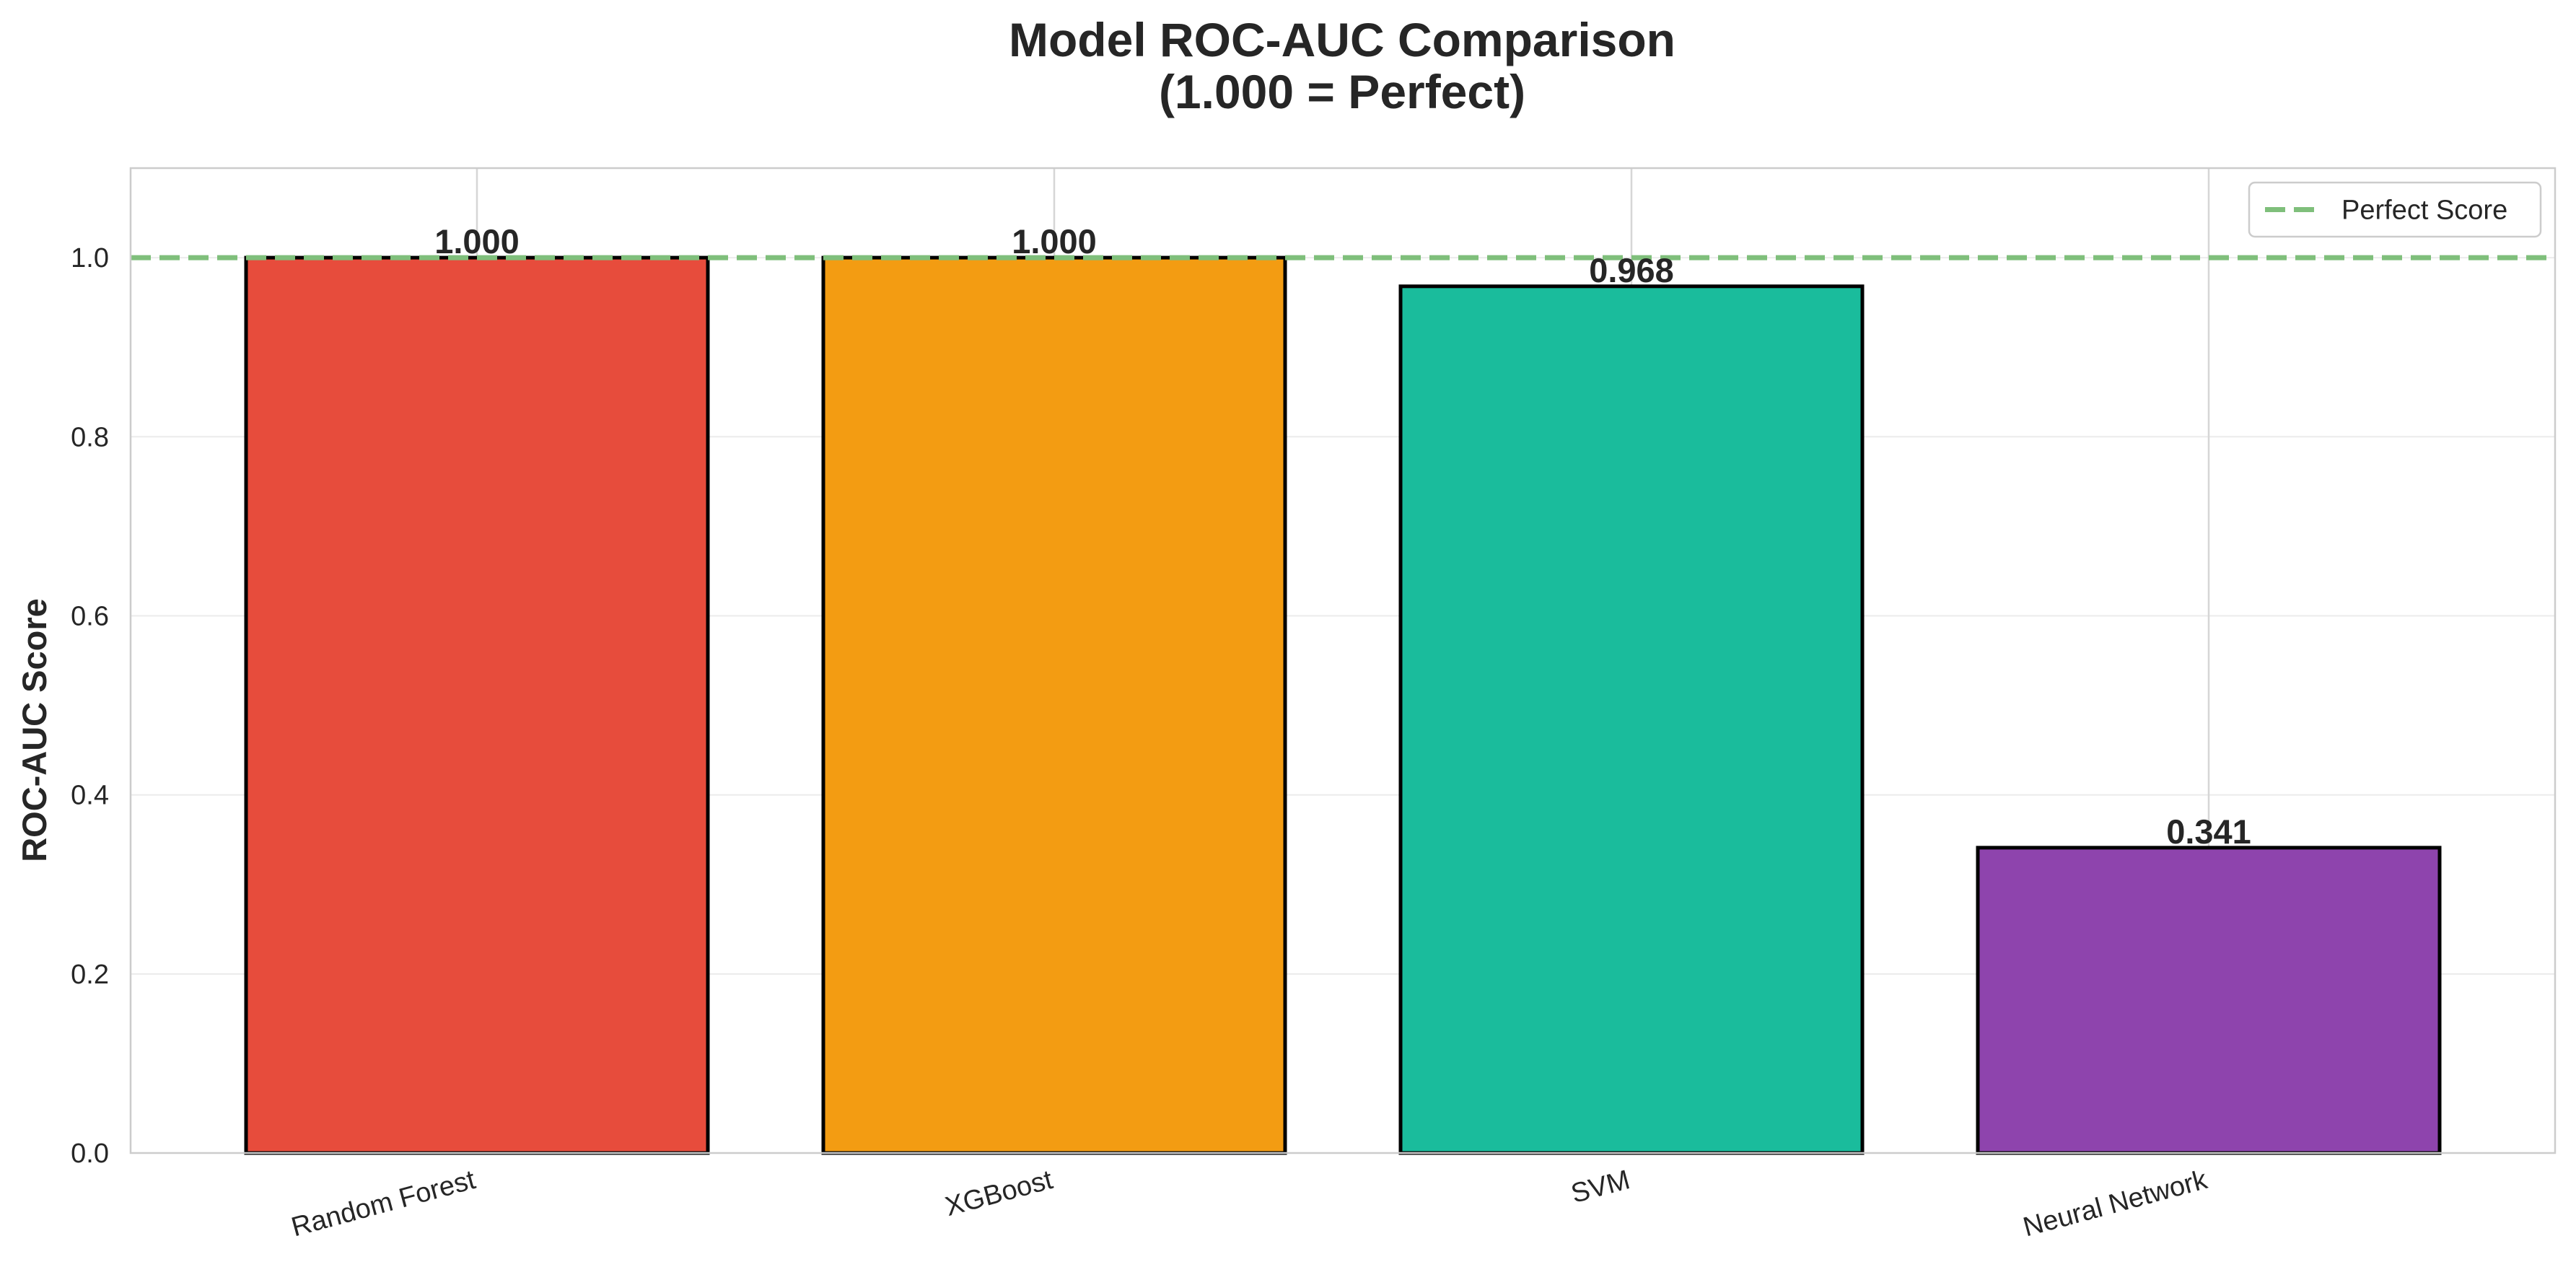 The width and height of the screenshot is (2576, 1280). What do you see at coordinates (383, 1203) in the screenshot?
I see `x-tick-label: Random Forest` at bounding box center [383, 1203].